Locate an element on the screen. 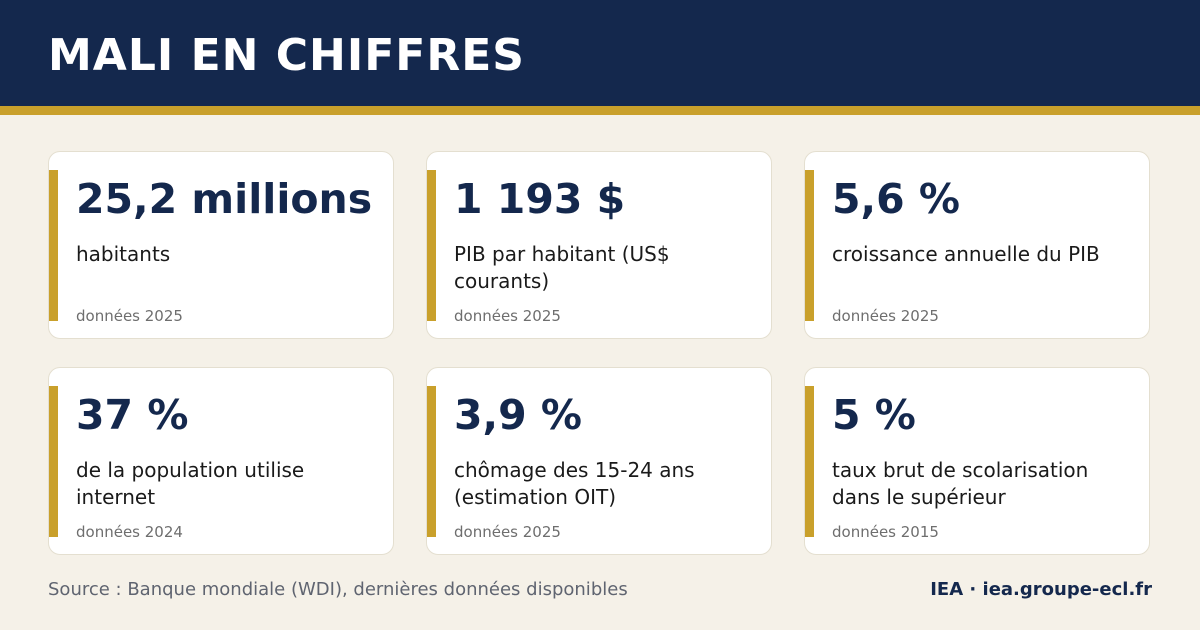 This screenshot has height=630, width=1200. stat-label: chômage des 15-24 ans (estimation OIT) is located at coordinates (574, 483).